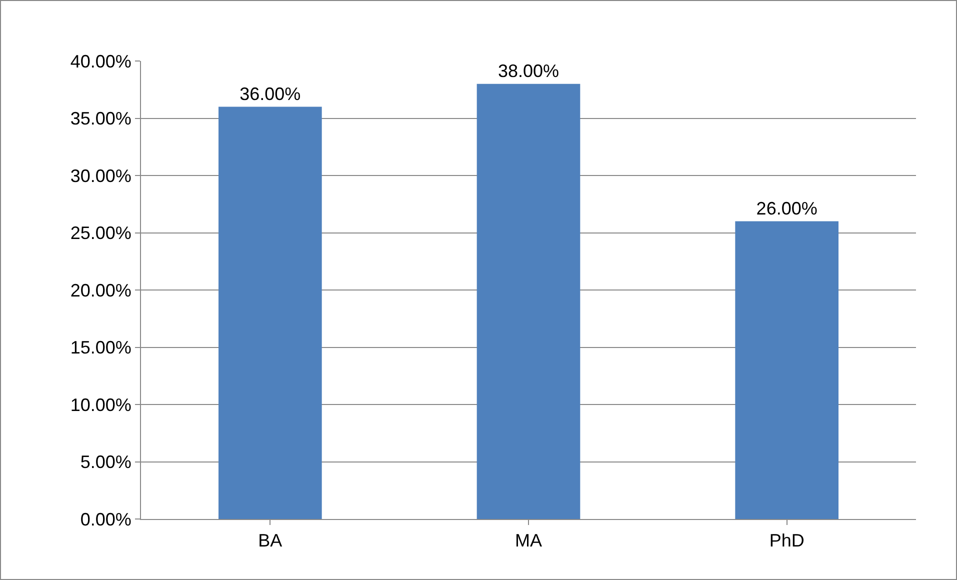 The image size is (957, 580). I want to click on data-label: 38.00%, so click(529, 70).